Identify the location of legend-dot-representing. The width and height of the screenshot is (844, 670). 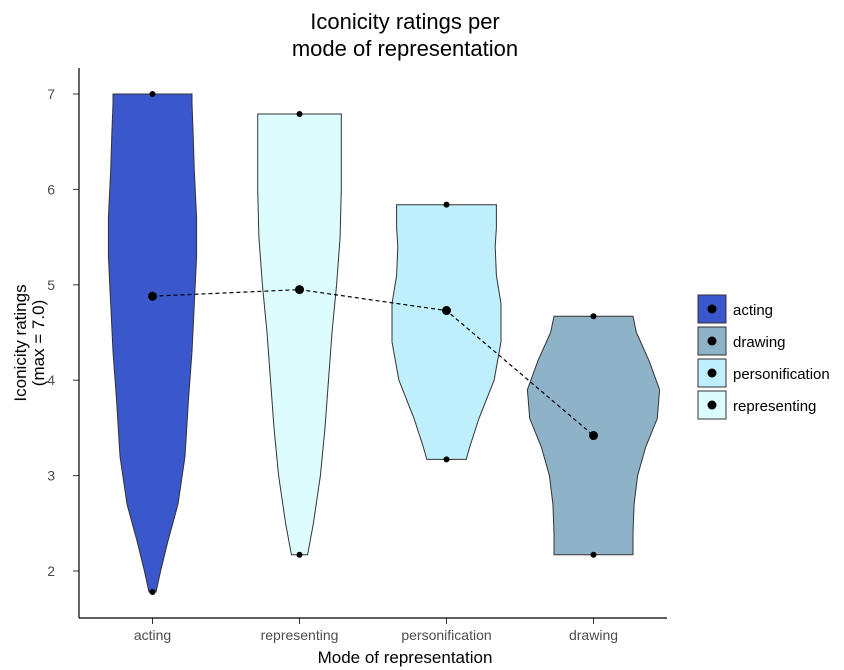
(712, 405).